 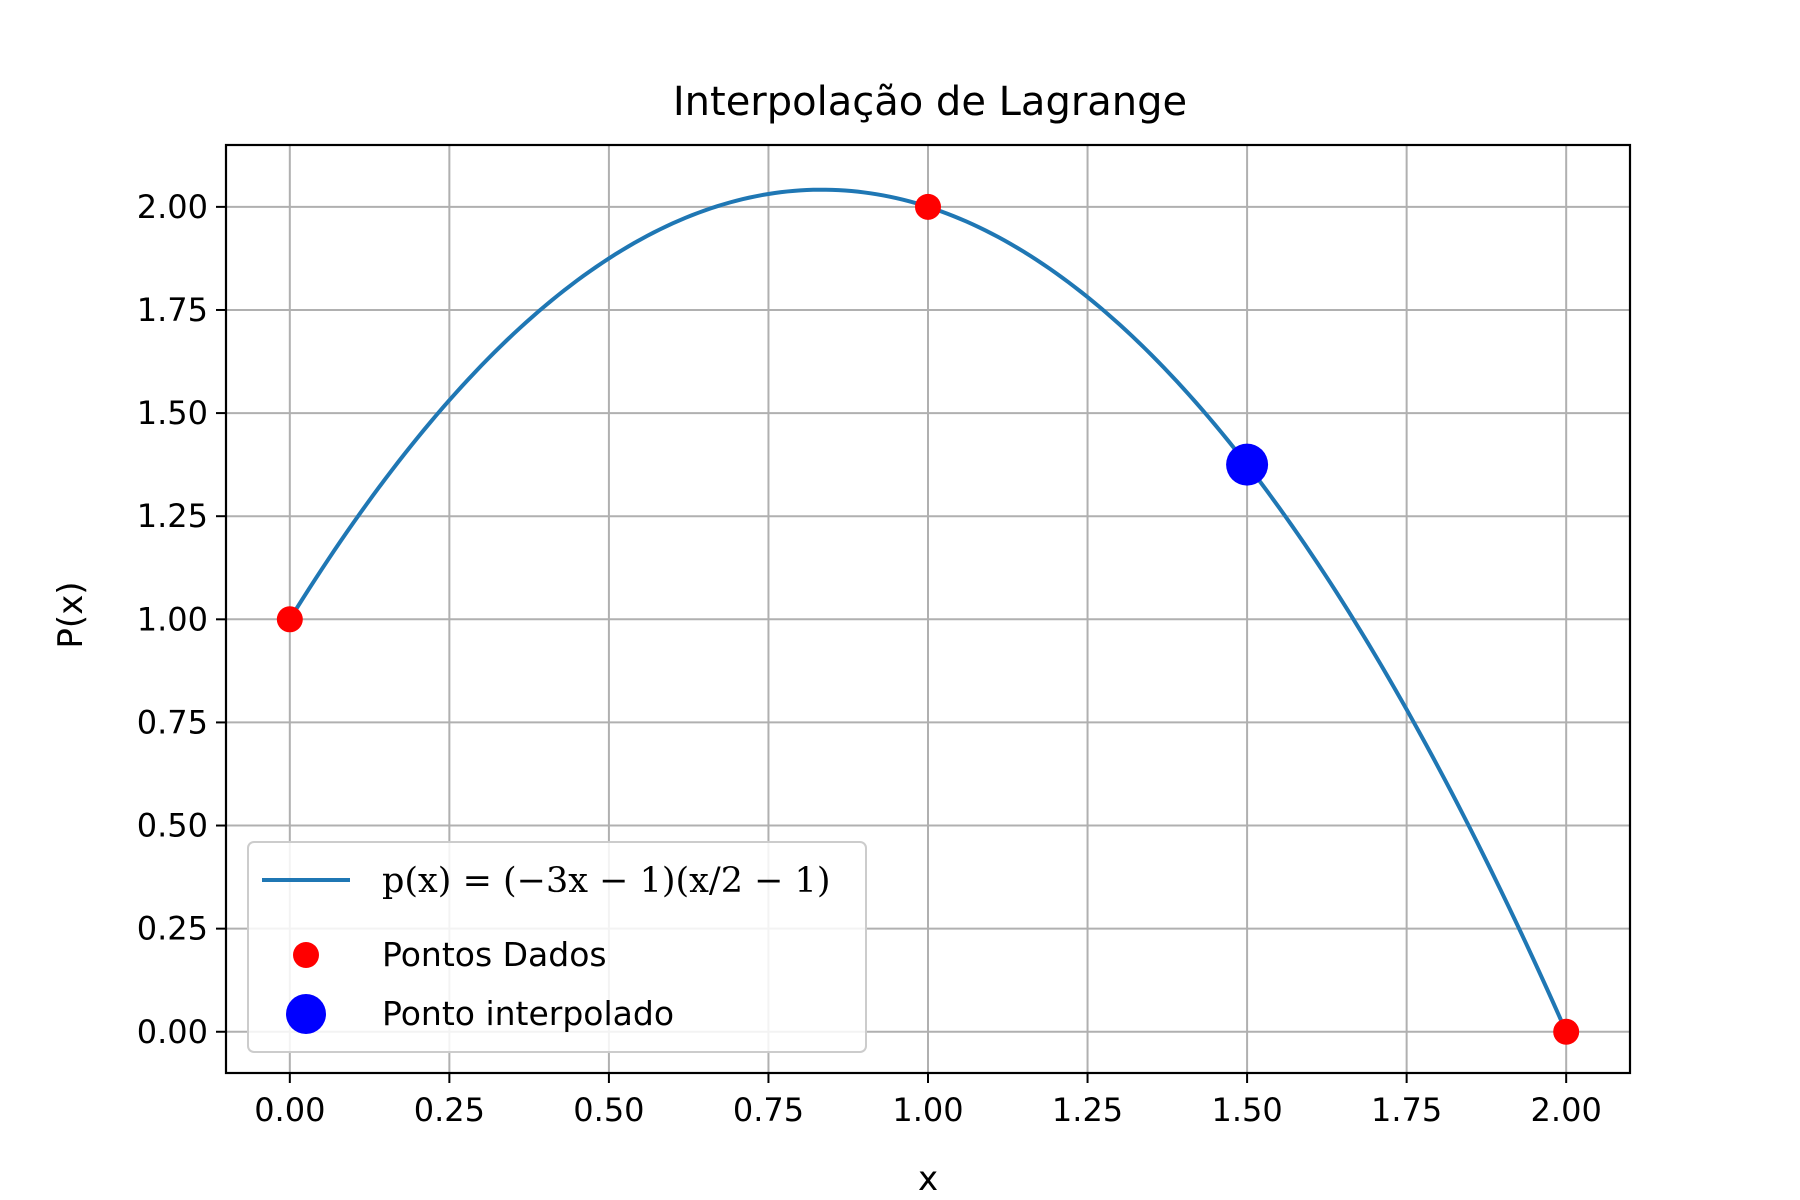 I want to click on chart-title: Interpolação de Lagrange, so click(x=930, y=102).